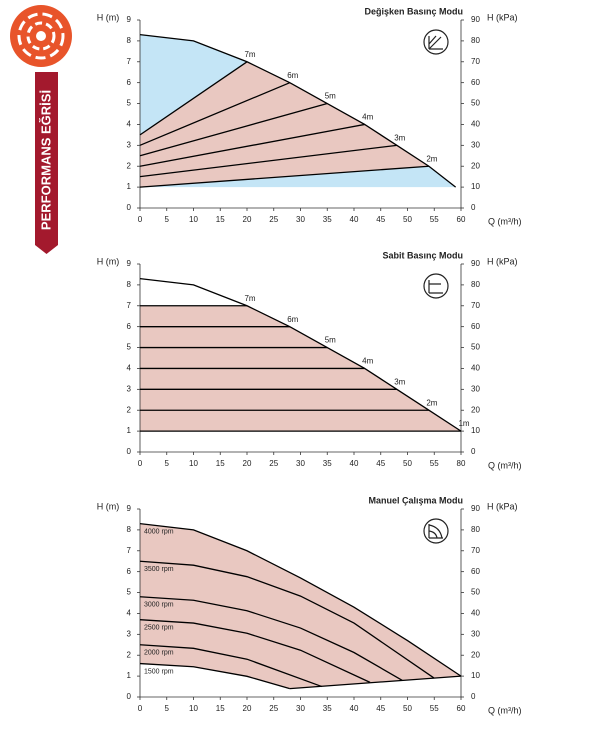  What do you see at coordinates (159, 653) in the screenshot?
I see `series-label: 2000 rpm` at bounding box center [159, 653].